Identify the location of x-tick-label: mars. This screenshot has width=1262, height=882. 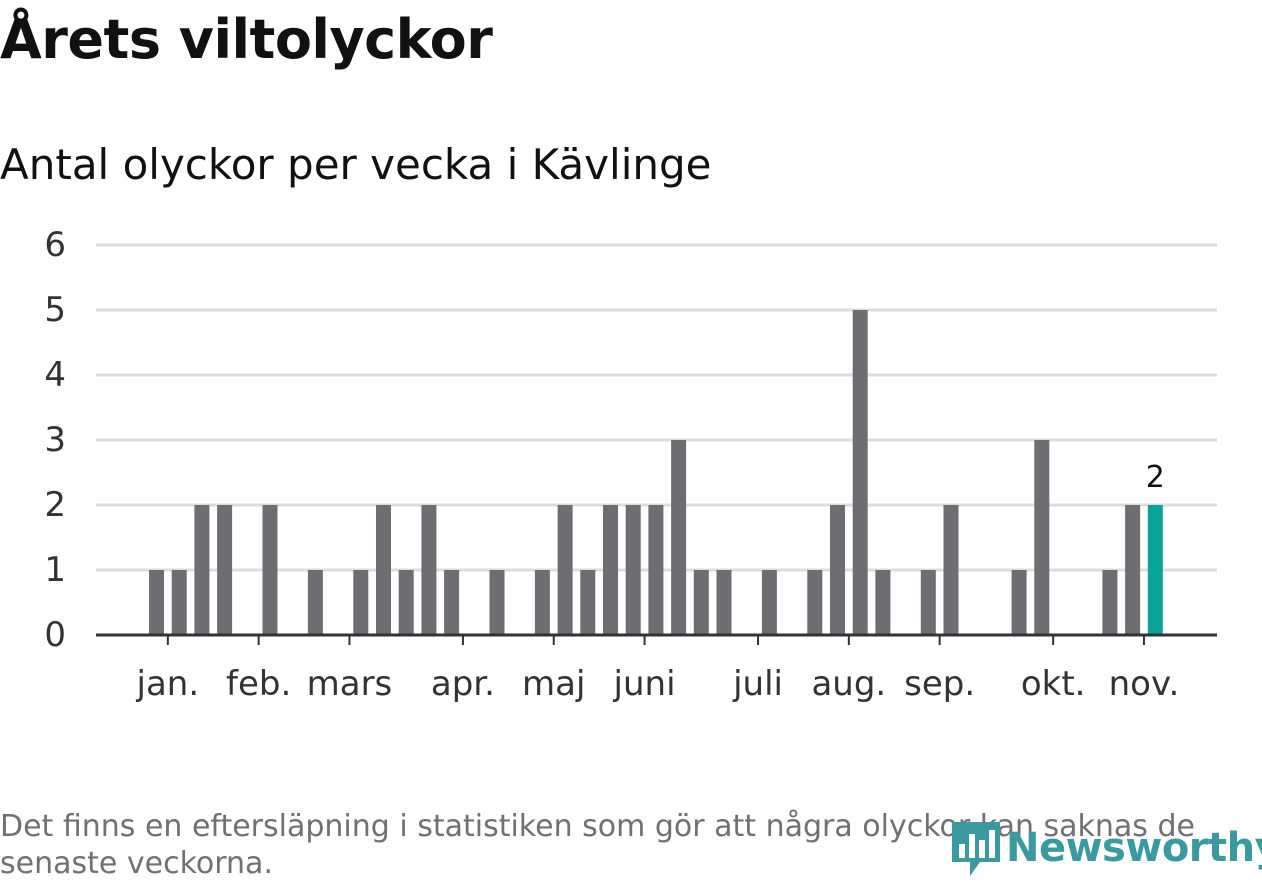
(350, 684).